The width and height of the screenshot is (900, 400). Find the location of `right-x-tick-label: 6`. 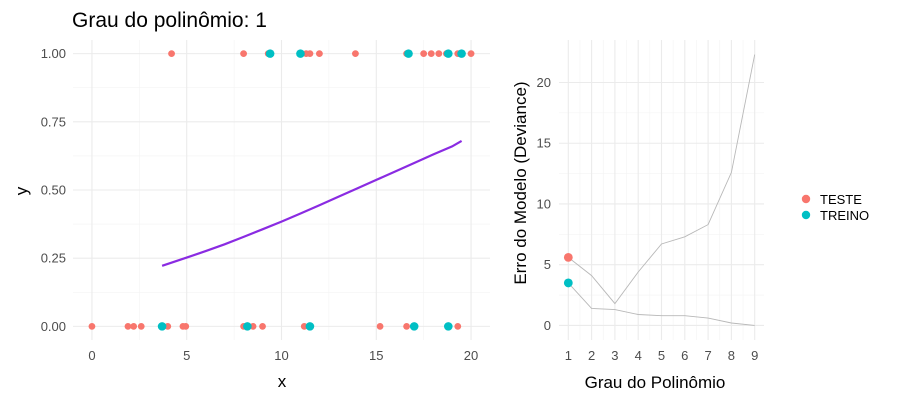

right-x-tick-label: 6 is located at coordinates (684, 355).